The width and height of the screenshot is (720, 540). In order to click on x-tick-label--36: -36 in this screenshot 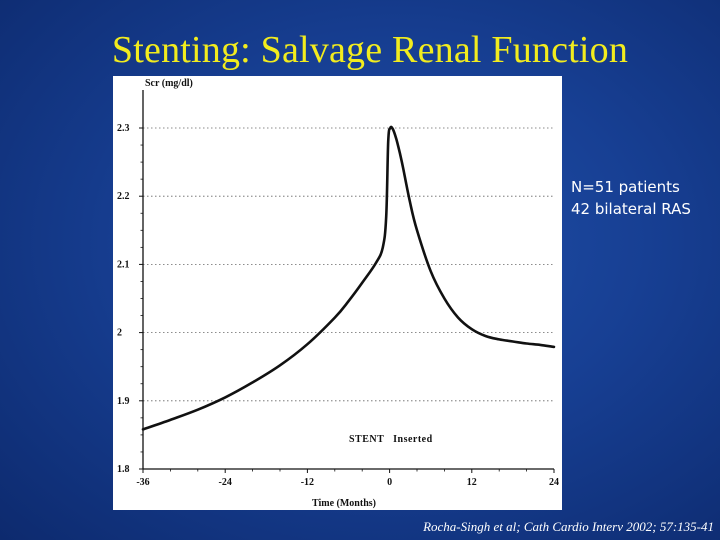, I will do `click(142, 482)`.